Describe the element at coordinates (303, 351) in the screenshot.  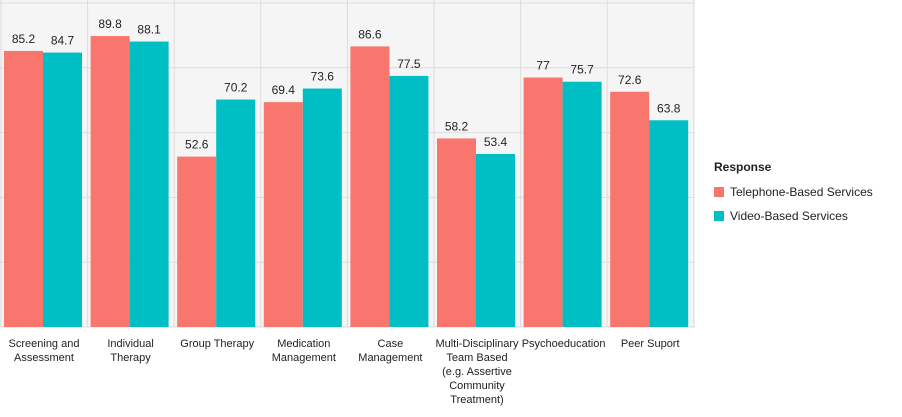
I see `category-label: Medication Management` at that location.